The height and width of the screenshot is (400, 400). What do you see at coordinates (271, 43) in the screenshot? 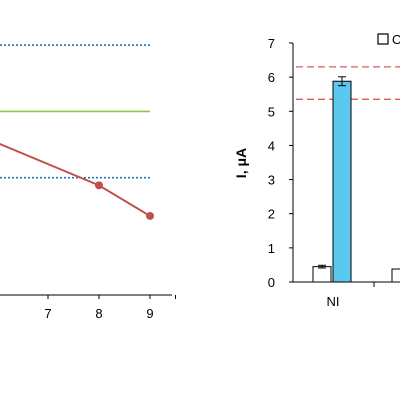
I see `y-tick-label-7: 7` at bounding box center [271, 43].